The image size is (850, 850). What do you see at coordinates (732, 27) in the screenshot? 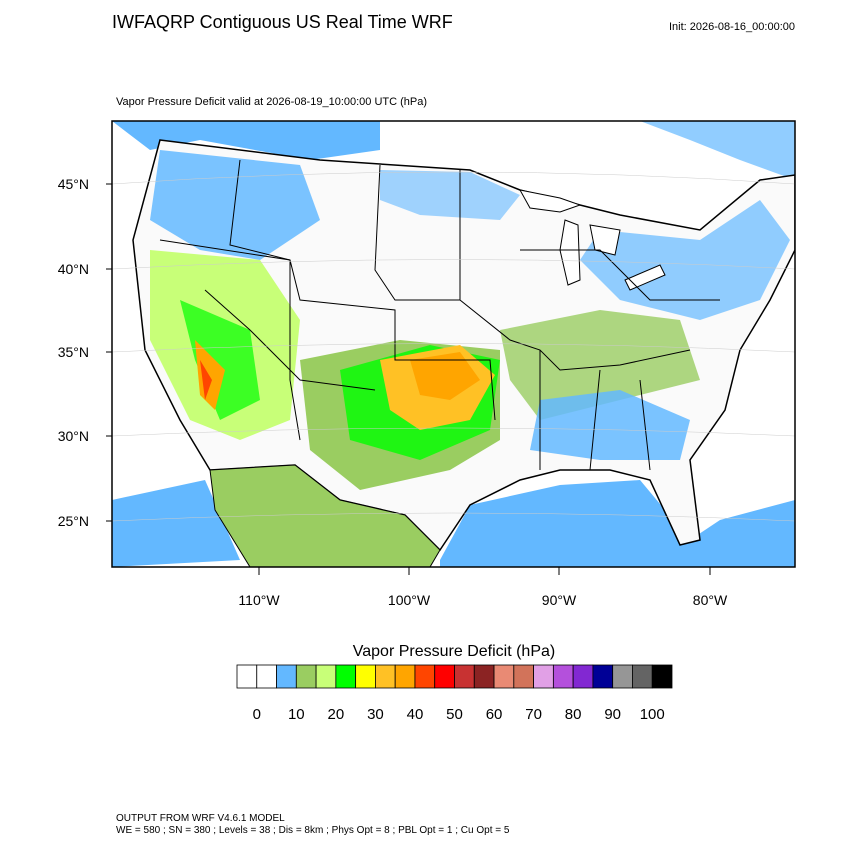
I see `init-time: Init: 2026-08-16_00:00:00` at bounding box center [732, 27].